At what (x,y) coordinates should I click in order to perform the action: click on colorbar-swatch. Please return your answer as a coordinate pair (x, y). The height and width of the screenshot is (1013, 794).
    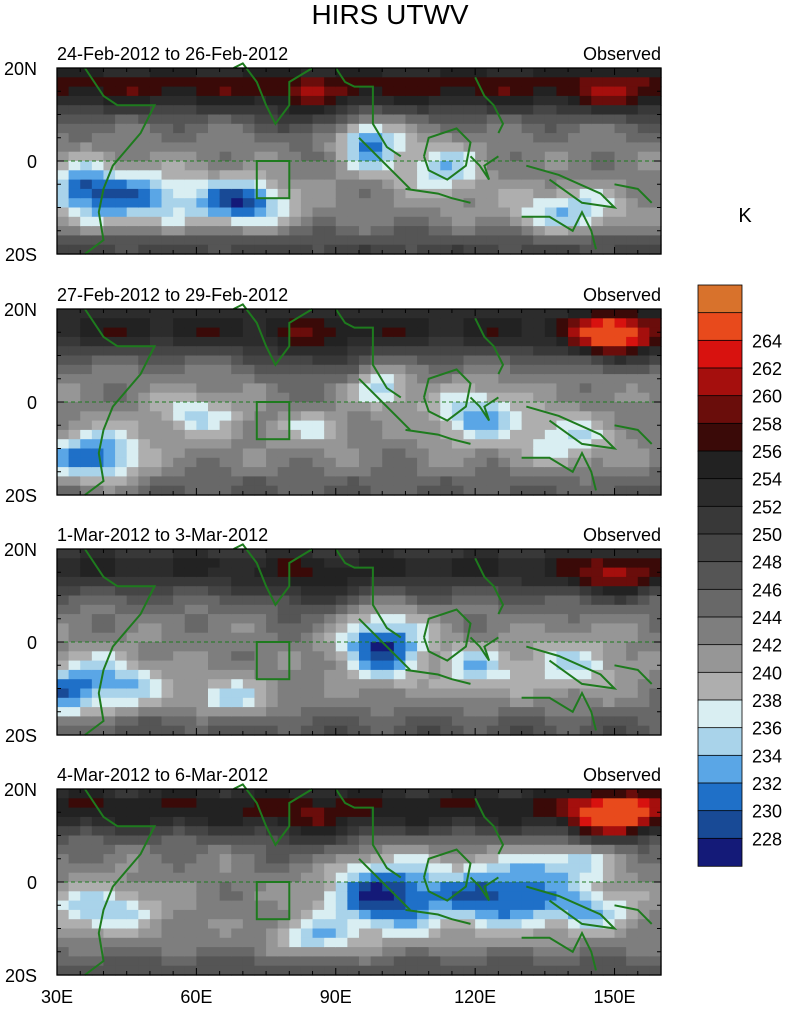
    Looking at the image, I should click on (720, 299).